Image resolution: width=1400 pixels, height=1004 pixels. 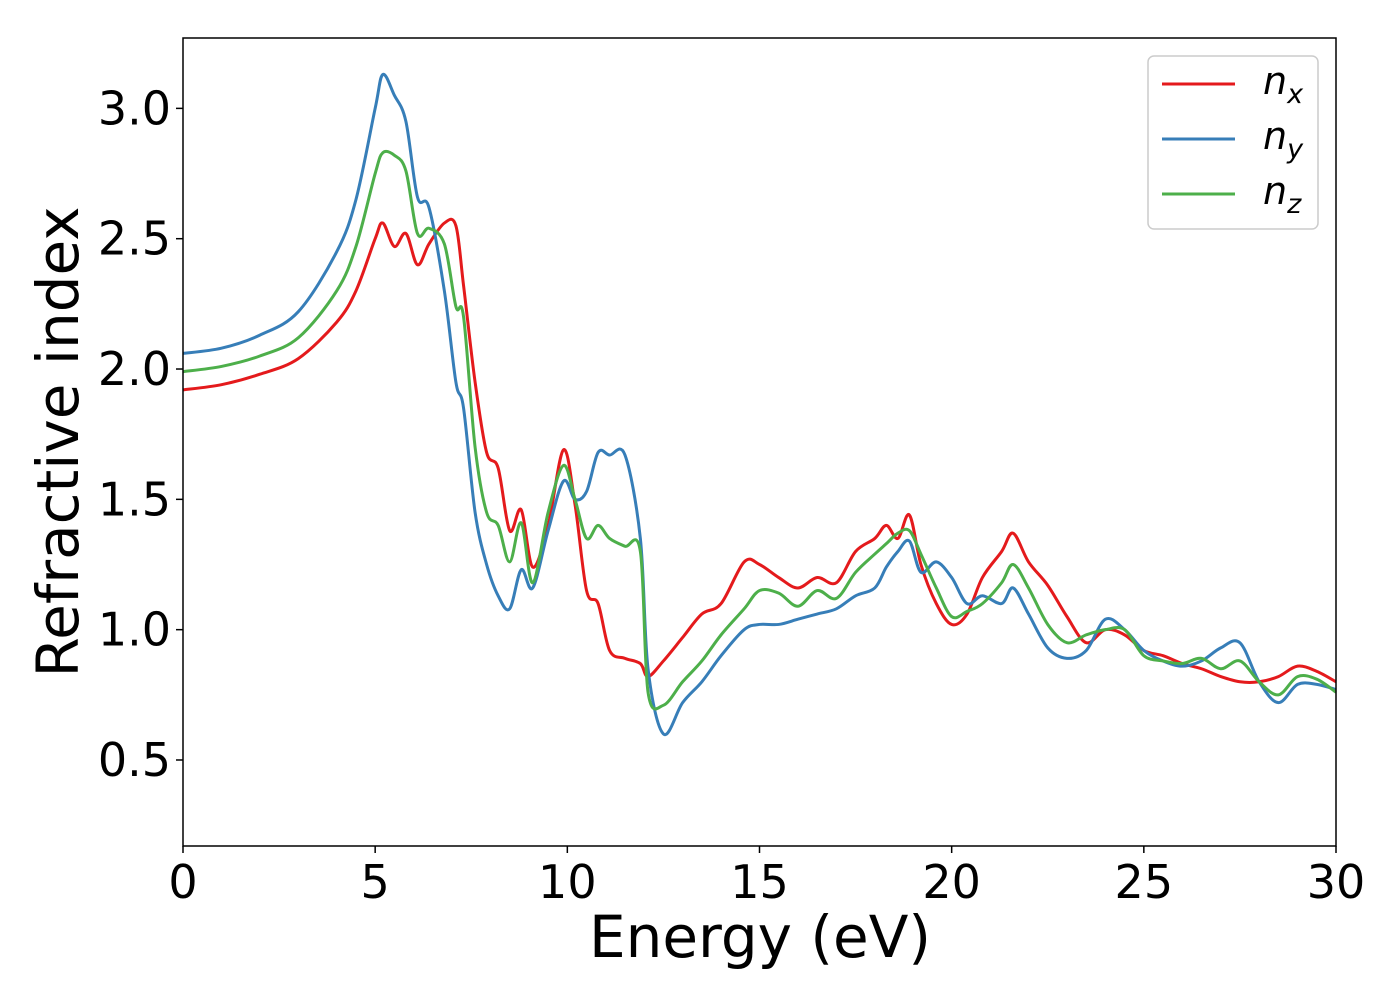 I want to click on x-tick-label: 15, so click(x=759, y=882).